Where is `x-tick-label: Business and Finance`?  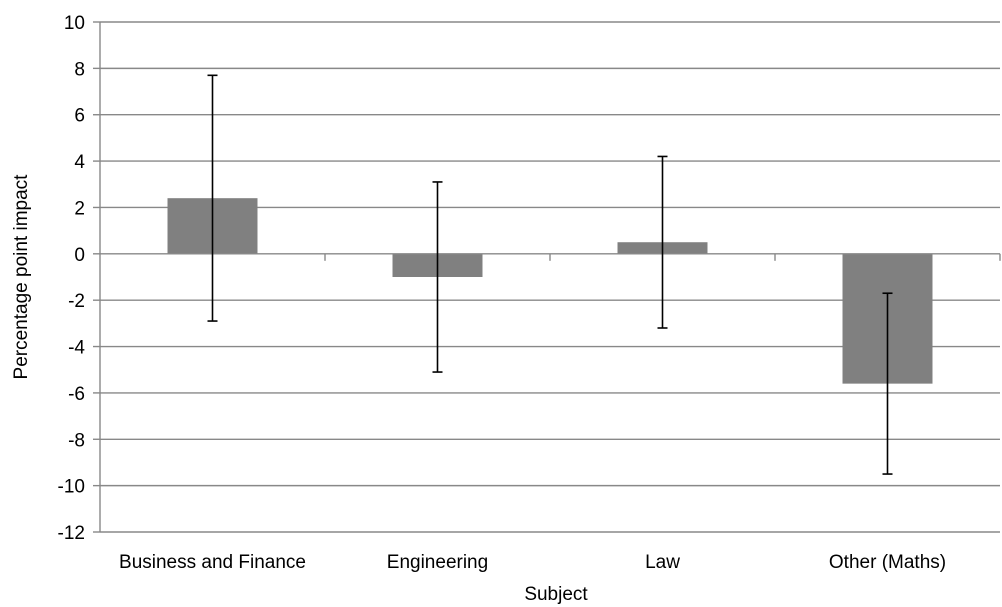
x-tick-label: Business and Finance is located at coordinates (212, 562).